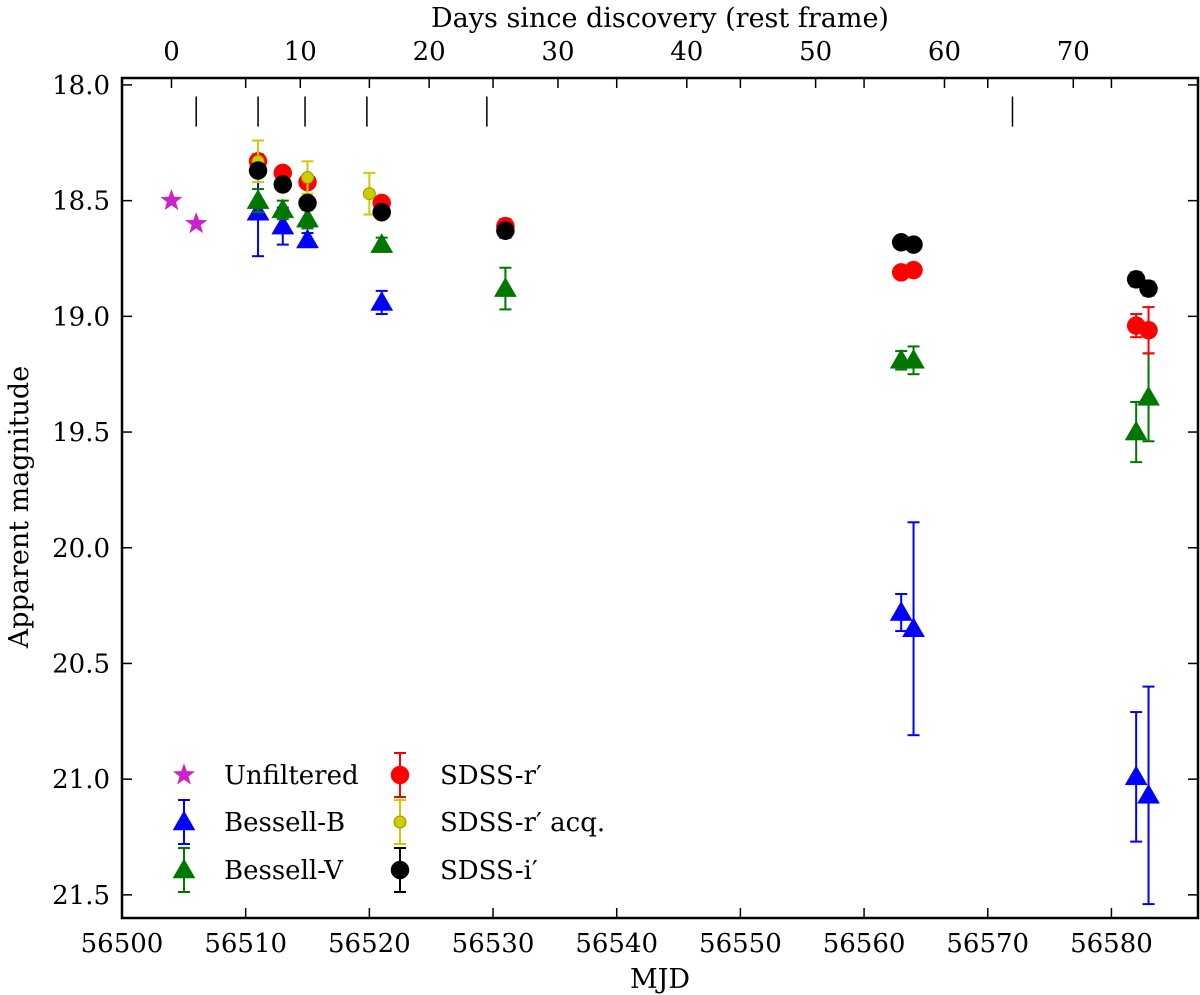 Image resolution: width=1200 pixels, height=995 pixels. What do you see at coordinates (81, 202) in the screenshot?
I see `y-tick-label: 18.5` at bounding box center [81, 202].